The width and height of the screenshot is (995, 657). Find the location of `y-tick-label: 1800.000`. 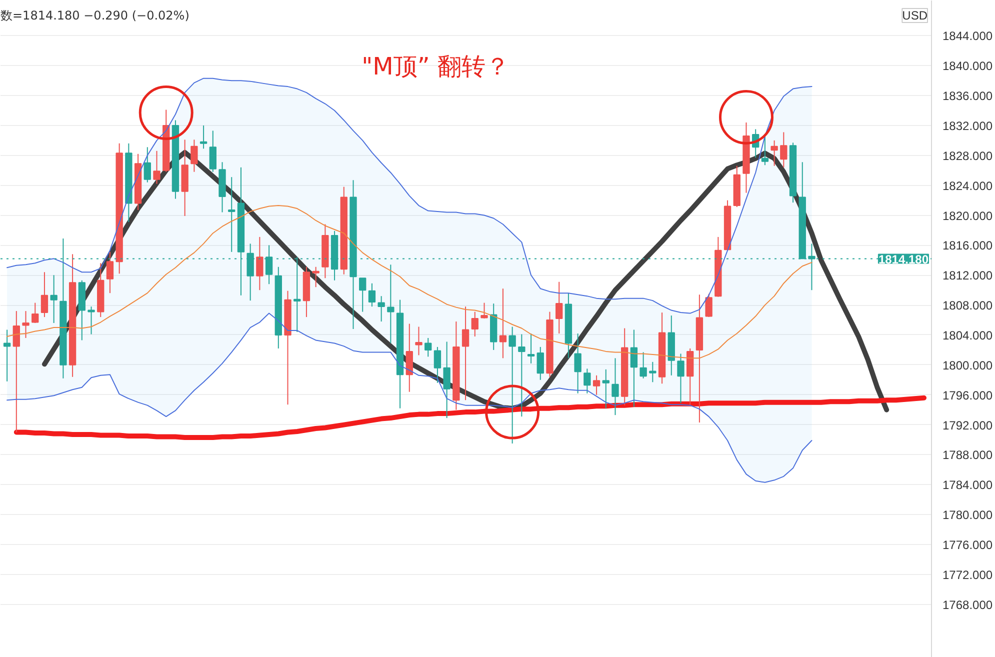

y-tick-label: 1800.000 is located at coordinates (967, 365).